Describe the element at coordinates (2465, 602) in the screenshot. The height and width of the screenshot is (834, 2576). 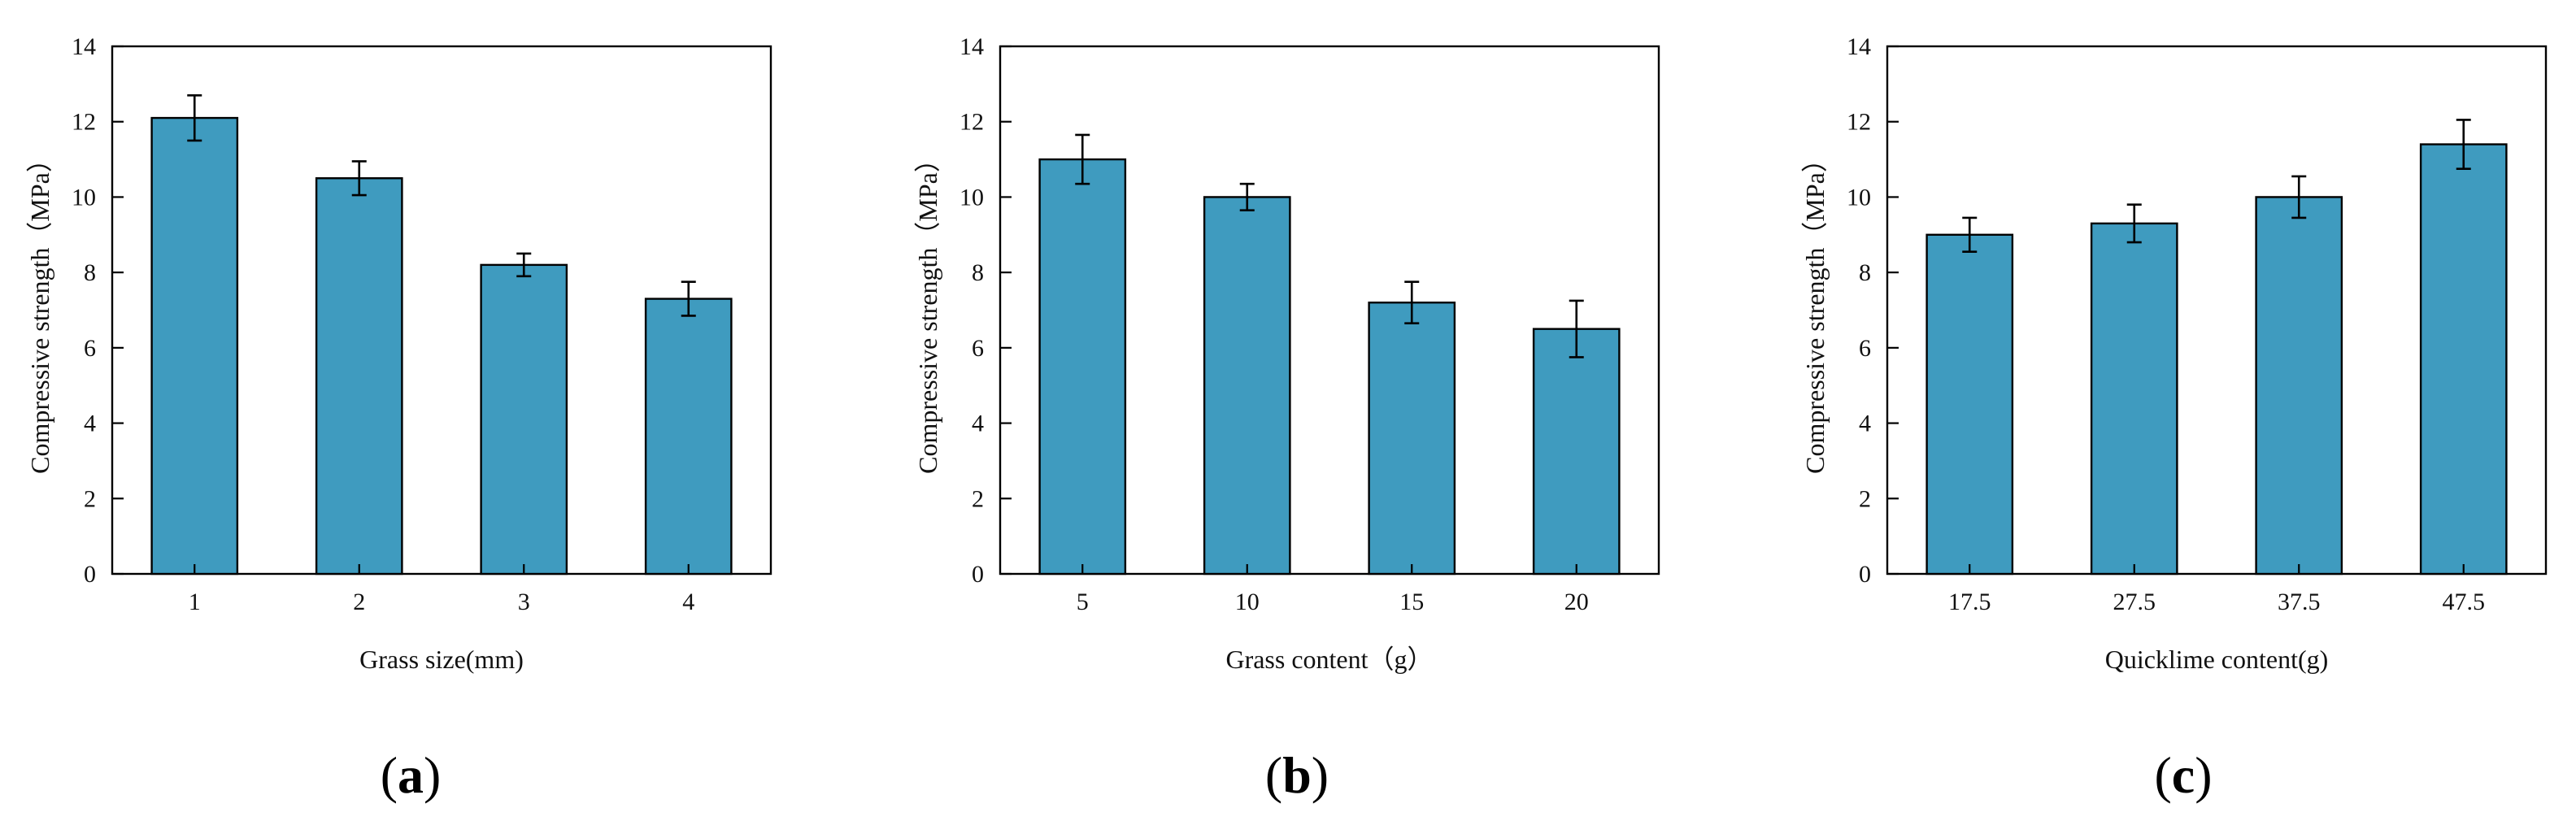
I see `x-tick-label: 47.5` at that location.